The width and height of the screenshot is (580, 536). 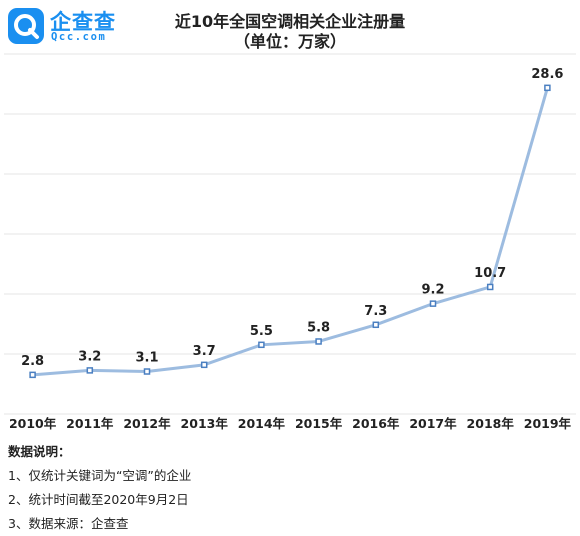 What do you see at coordinates (205, 423) in the screenshot?
I see `x-tick-label: 2013年` at bounding box center [205, 423].